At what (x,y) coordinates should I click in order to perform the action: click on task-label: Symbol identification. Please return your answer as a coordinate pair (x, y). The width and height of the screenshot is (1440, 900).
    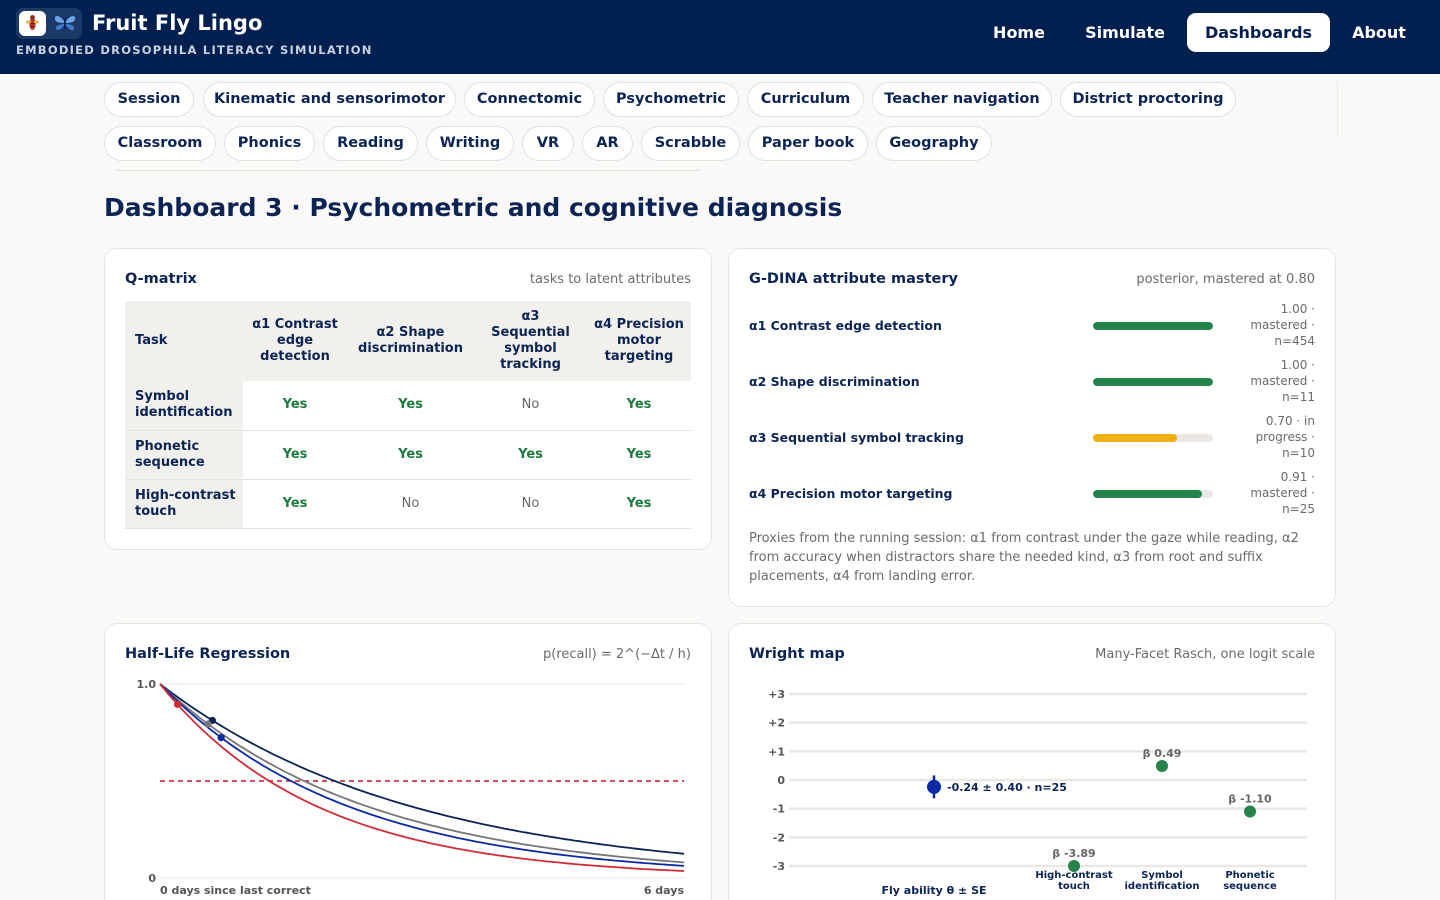
    Looking at the image, I should click on (1162, 881).